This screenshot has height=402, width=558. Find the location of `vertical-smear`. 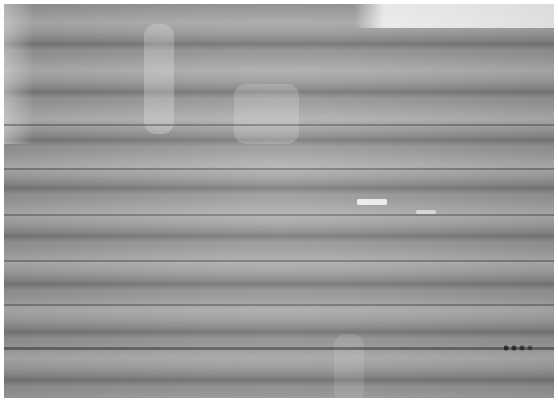

vertical-smear is located at coordinates (159, 79).